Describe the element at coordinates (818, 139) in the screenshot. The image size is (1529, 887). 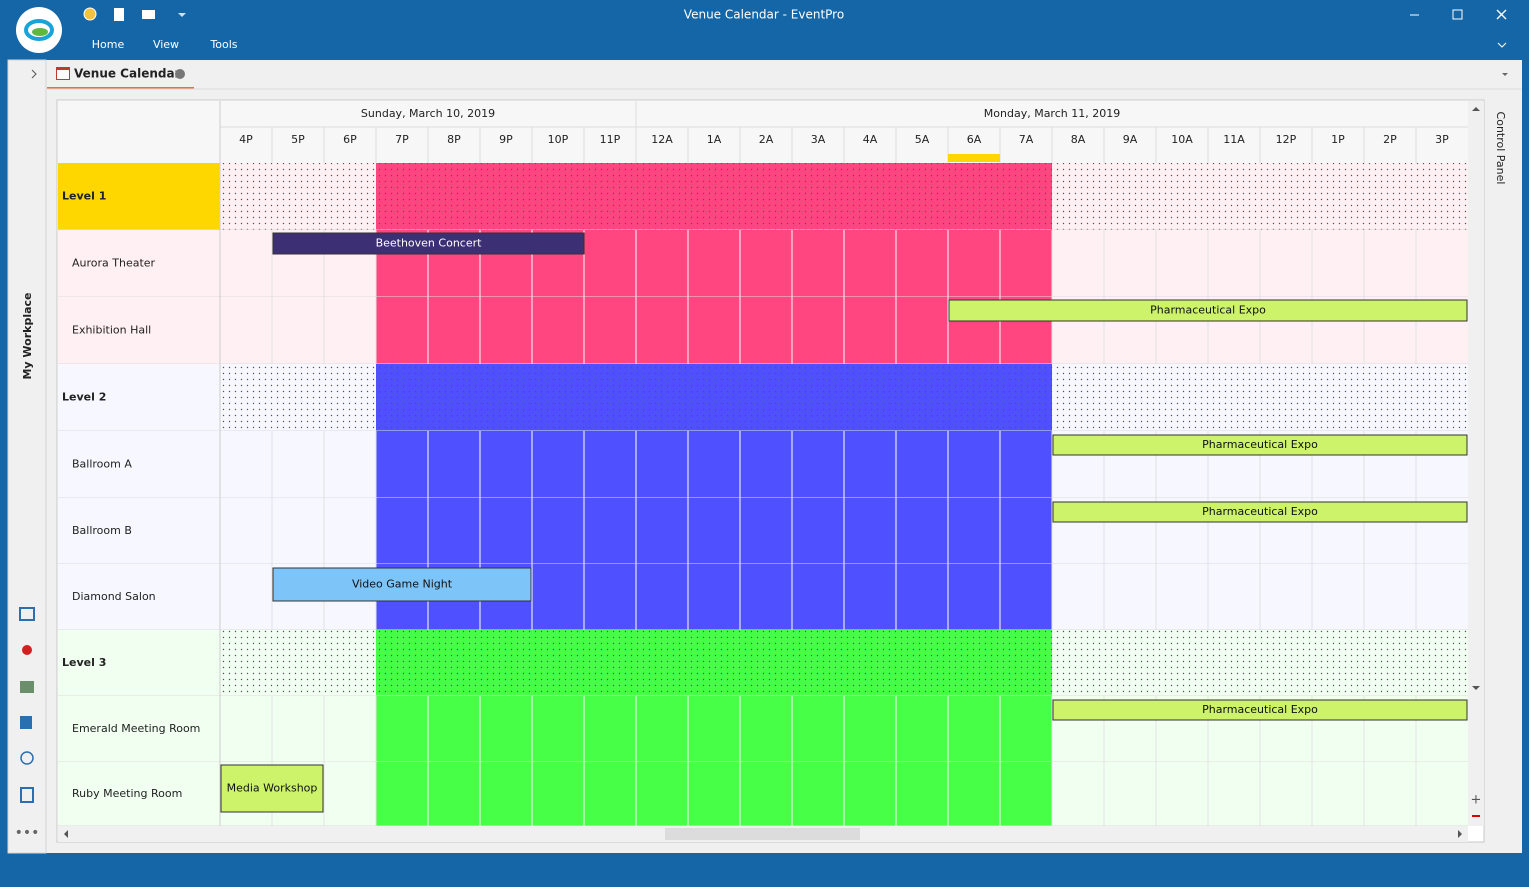
I see `time-header: 3A` at that location.